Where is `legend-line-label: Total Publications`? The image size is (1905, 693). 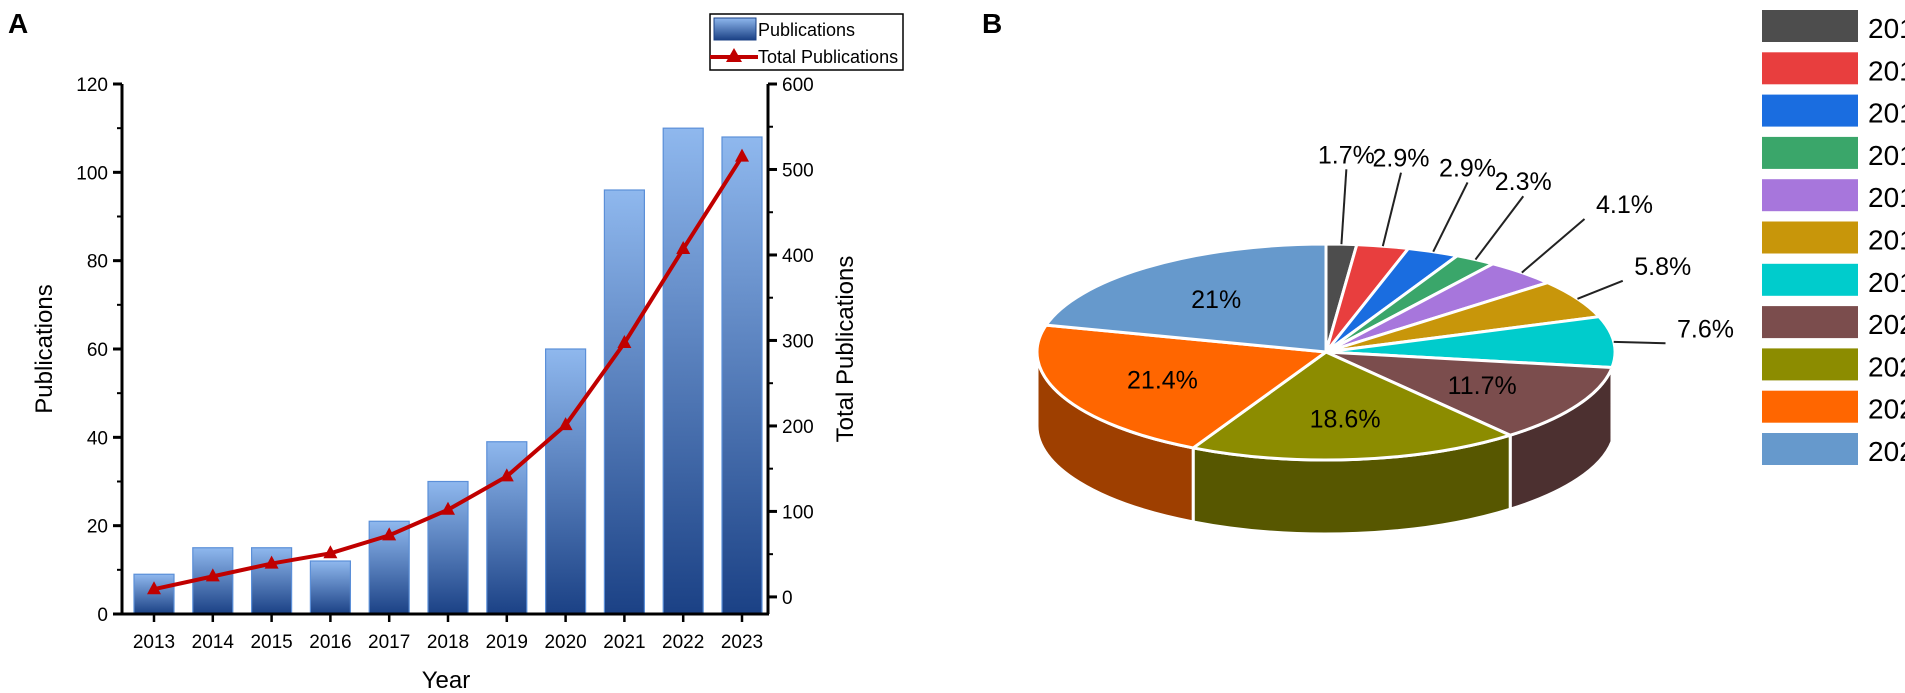 legend-line-label: Total Publications is located at coordinates (828, 57).